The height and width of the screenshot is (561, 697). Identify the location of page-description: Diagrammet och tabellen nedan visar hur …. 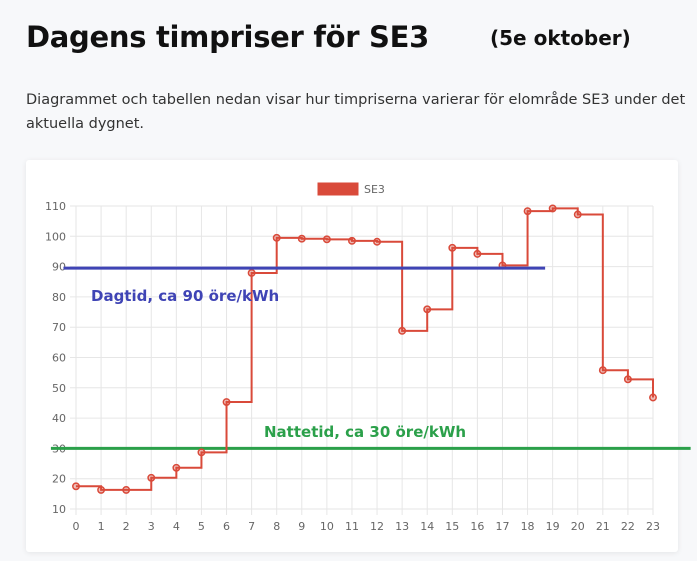
(356, 112).